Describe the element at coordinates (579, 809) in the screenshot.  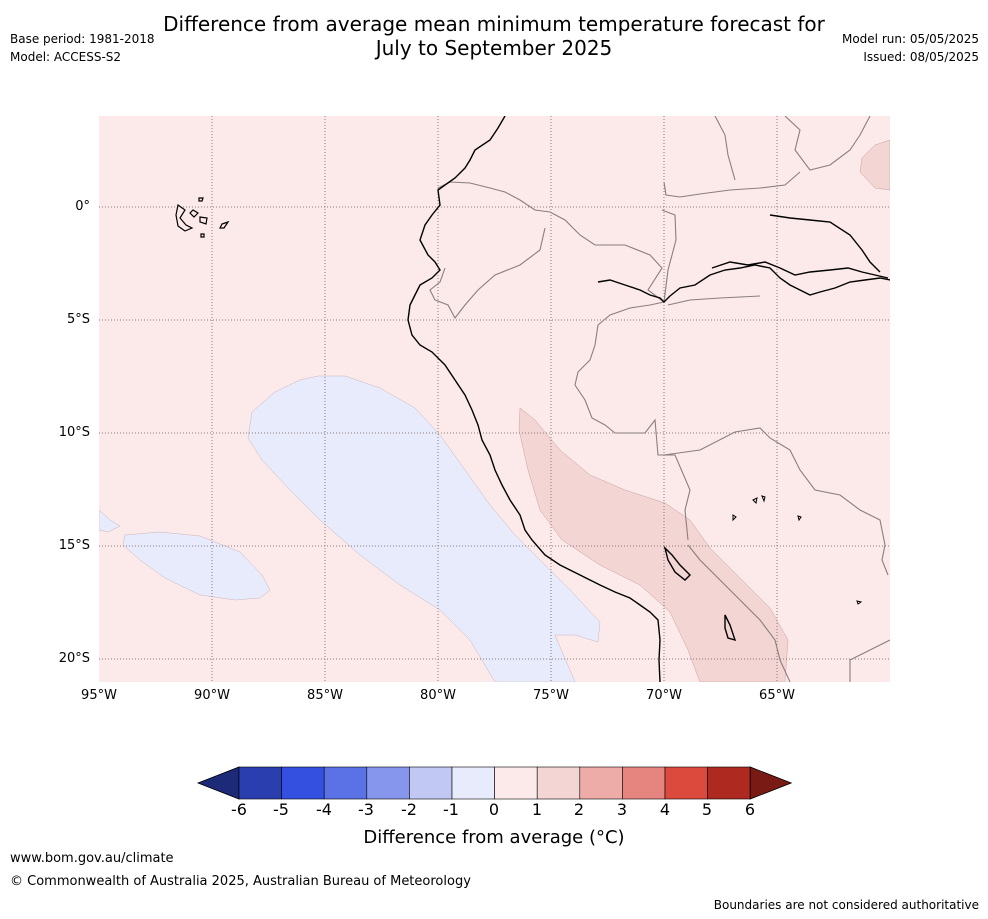
I see `colorbar-tick: 2` at that location.